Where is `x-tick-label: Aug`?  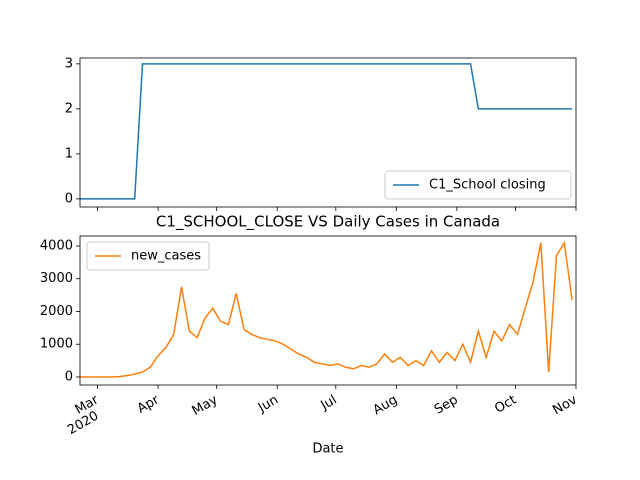 x-tick-label: Aug is located at coordinates (385, 406).